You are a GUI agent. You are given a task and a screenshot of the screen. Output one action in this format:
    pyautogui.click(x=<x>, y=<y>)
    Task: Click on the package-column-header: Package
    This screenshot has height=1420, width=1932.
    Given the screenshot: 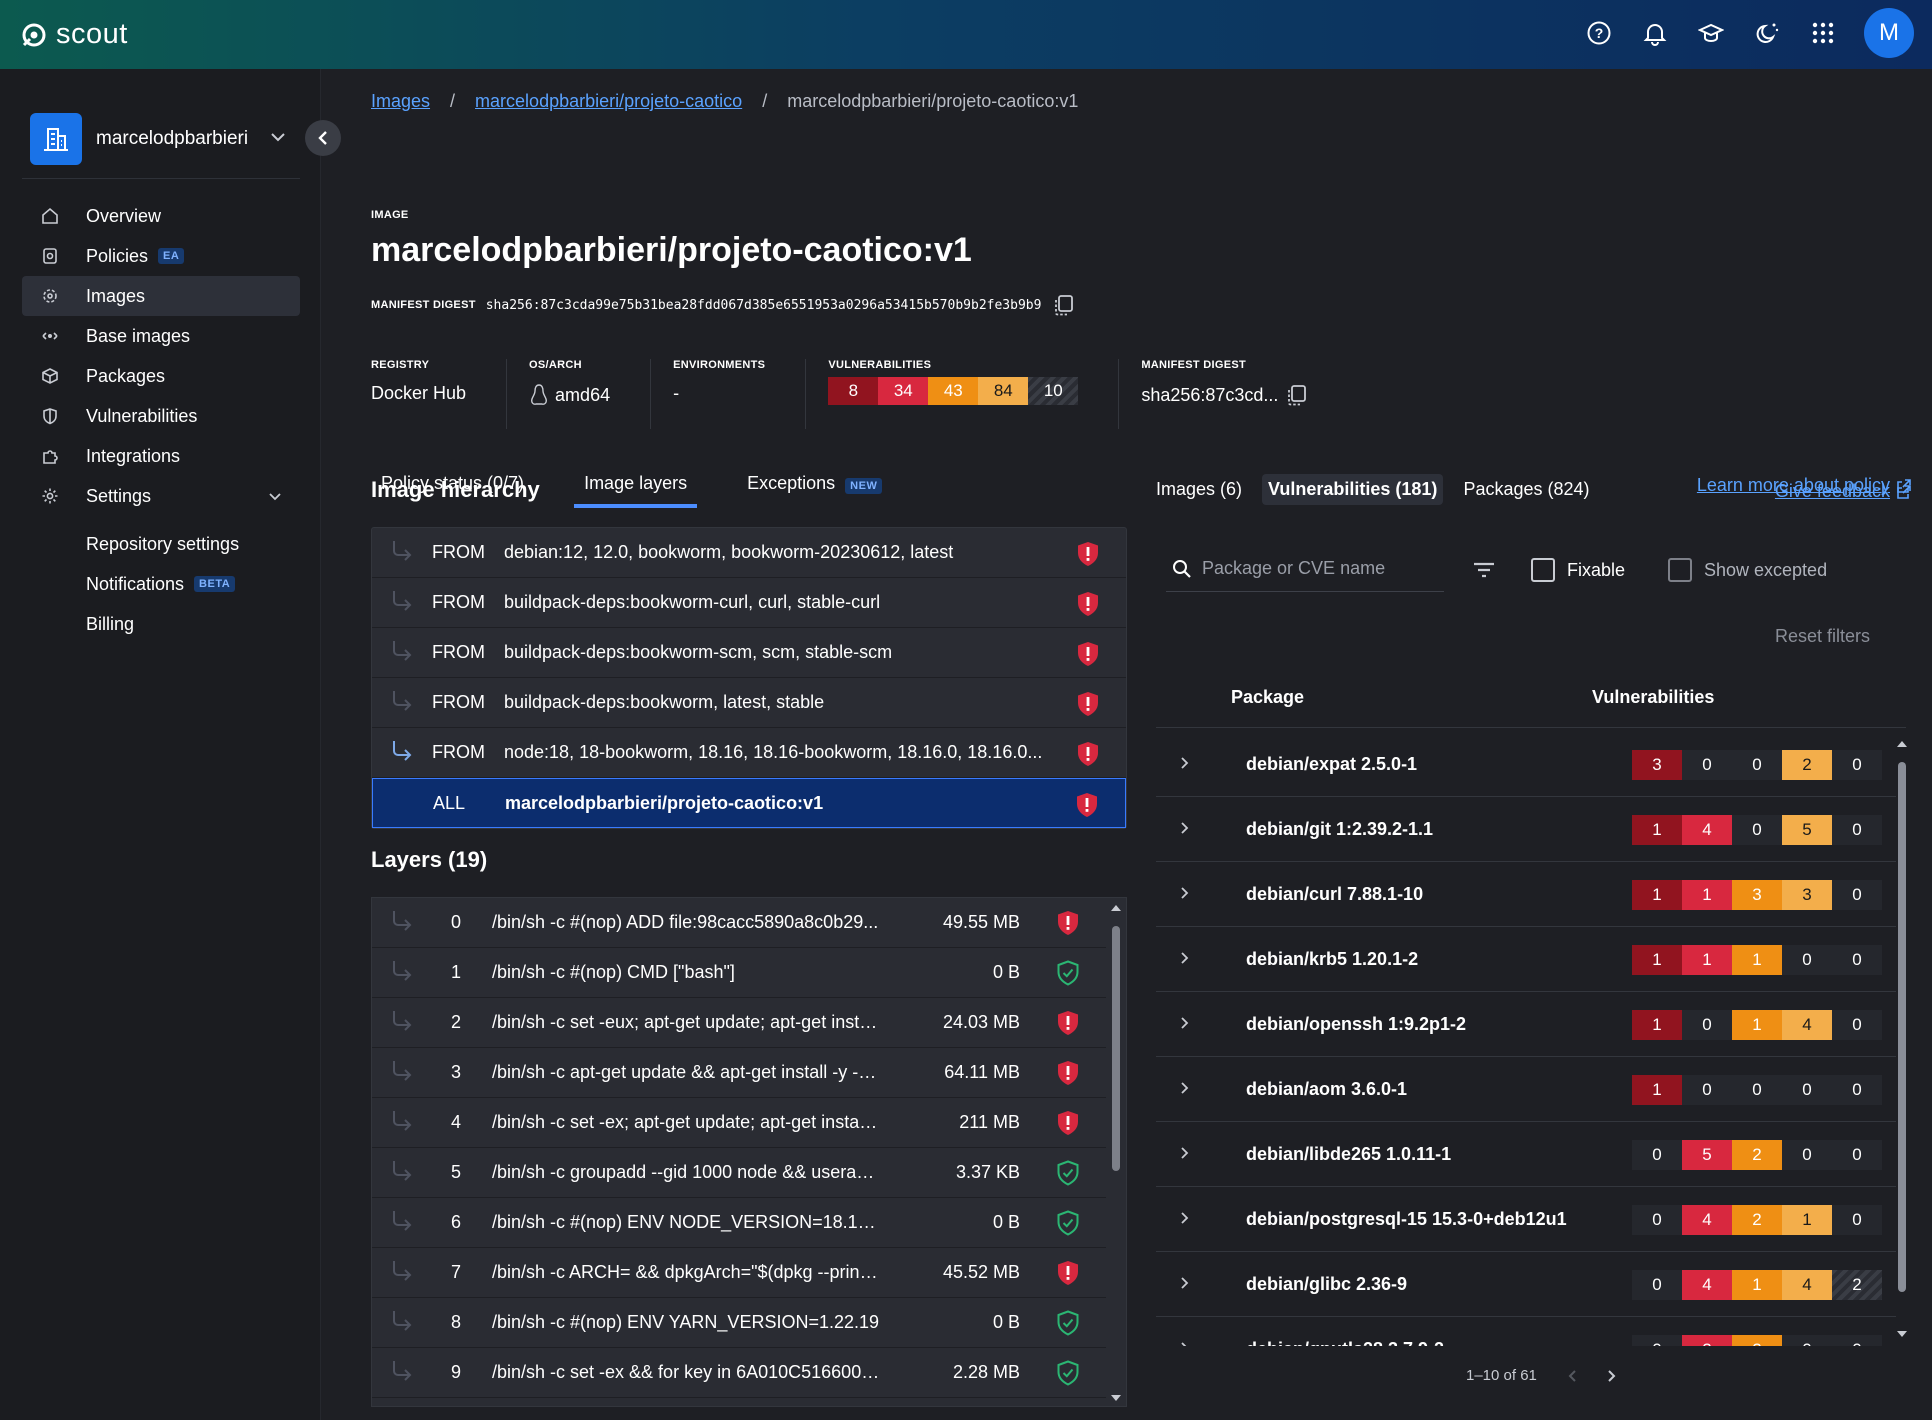 What is the action you would take?
    pyautogui.click(x=1268, y=697)
    